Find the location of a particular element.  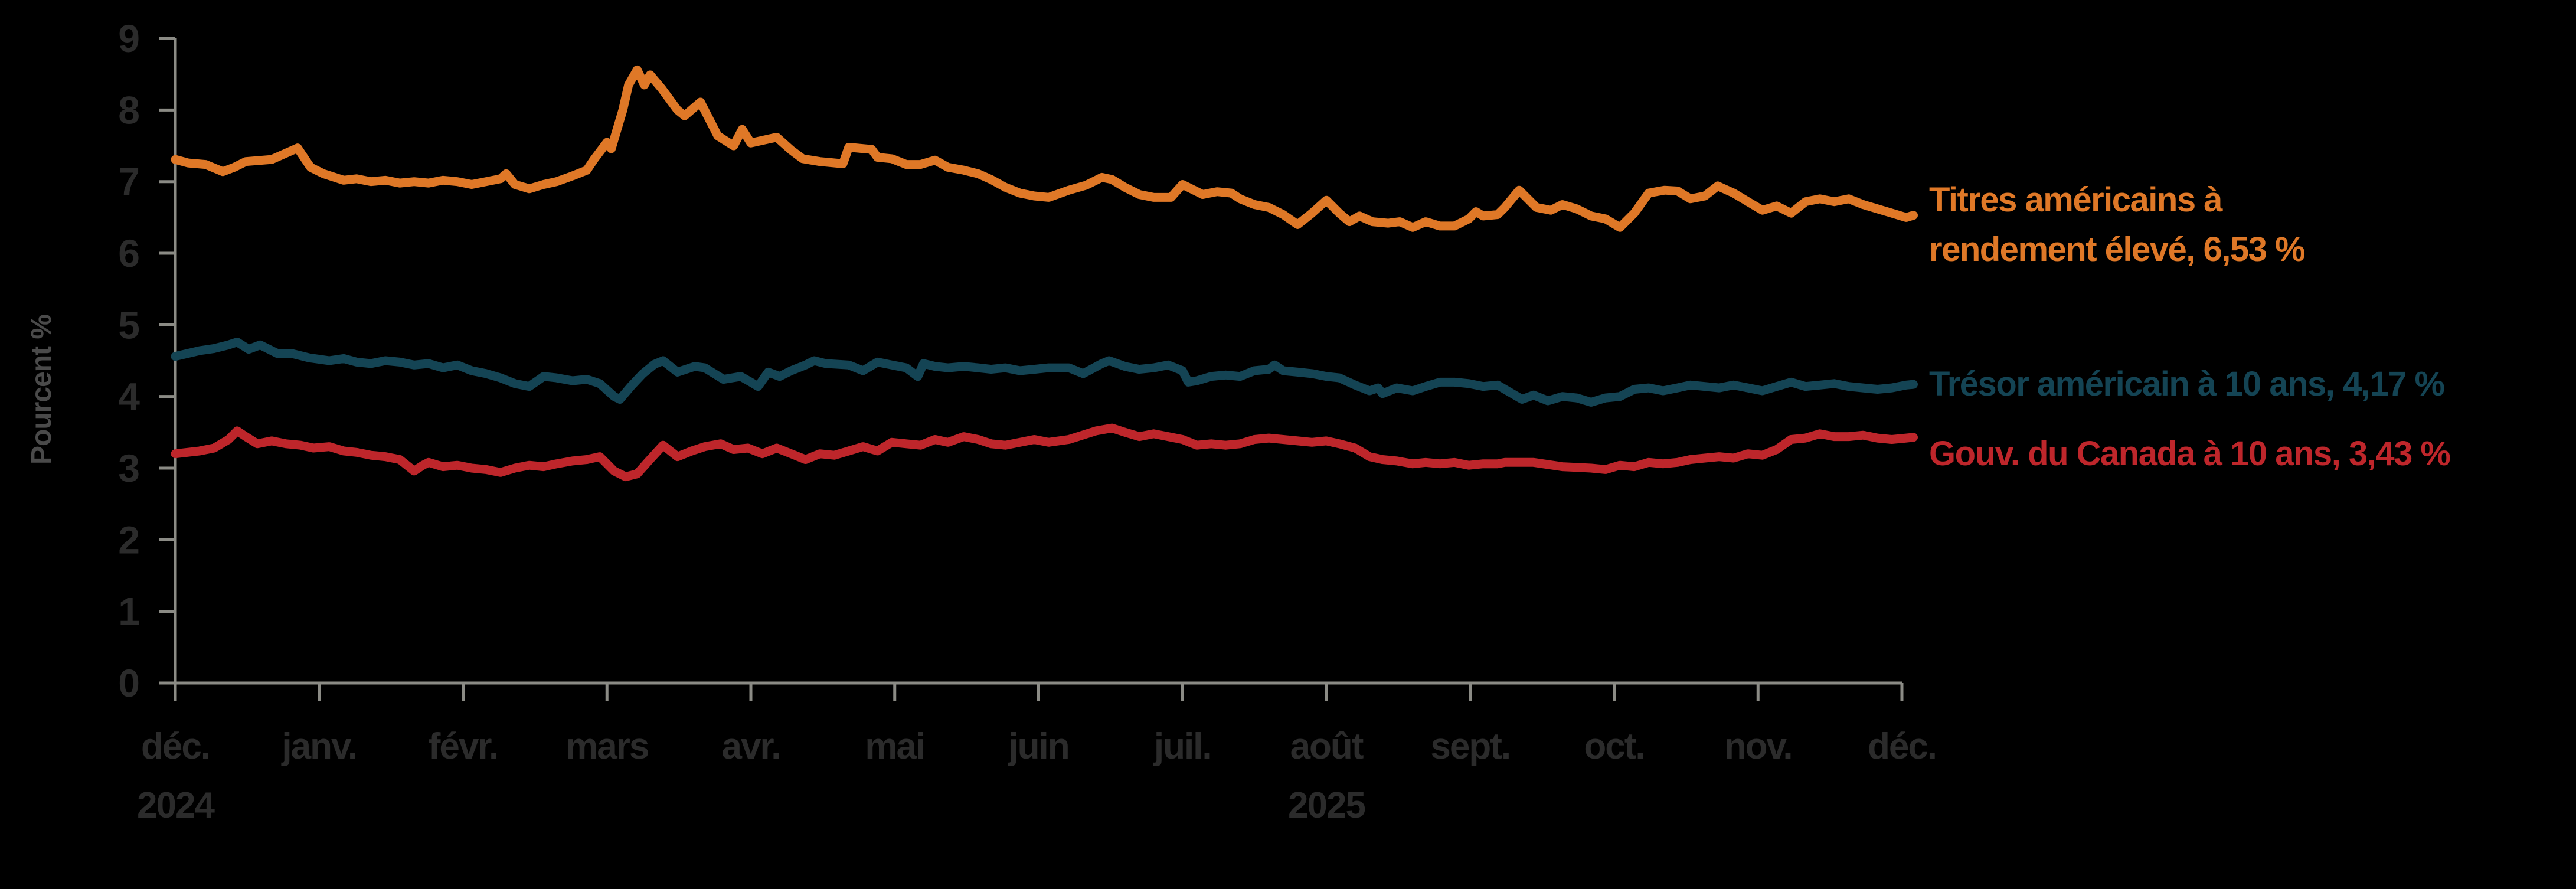

series-label-us-high-yield-line2: rendement élevé, 6,53 % is located at coordinates (2117, 250).